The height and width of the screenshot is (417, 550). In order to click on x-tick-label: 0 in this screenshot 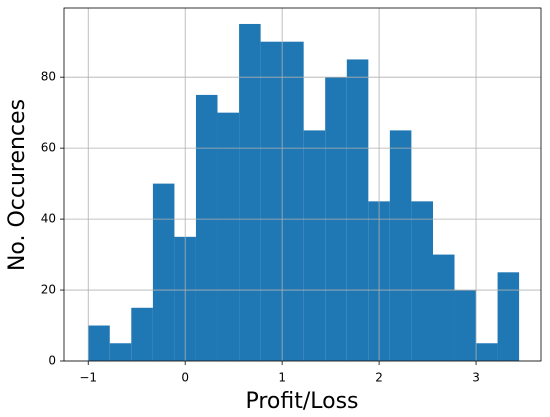, I will do `click(185, 378)`.